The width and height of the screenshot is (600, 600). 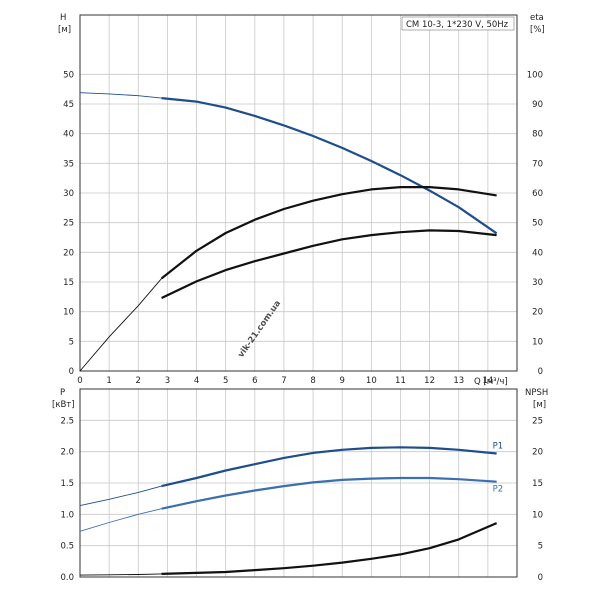 What do you see at coordinates (68, 253) in the screenshot?
I see `top-y-tick-label: 20` at bounding box center [68, 253].